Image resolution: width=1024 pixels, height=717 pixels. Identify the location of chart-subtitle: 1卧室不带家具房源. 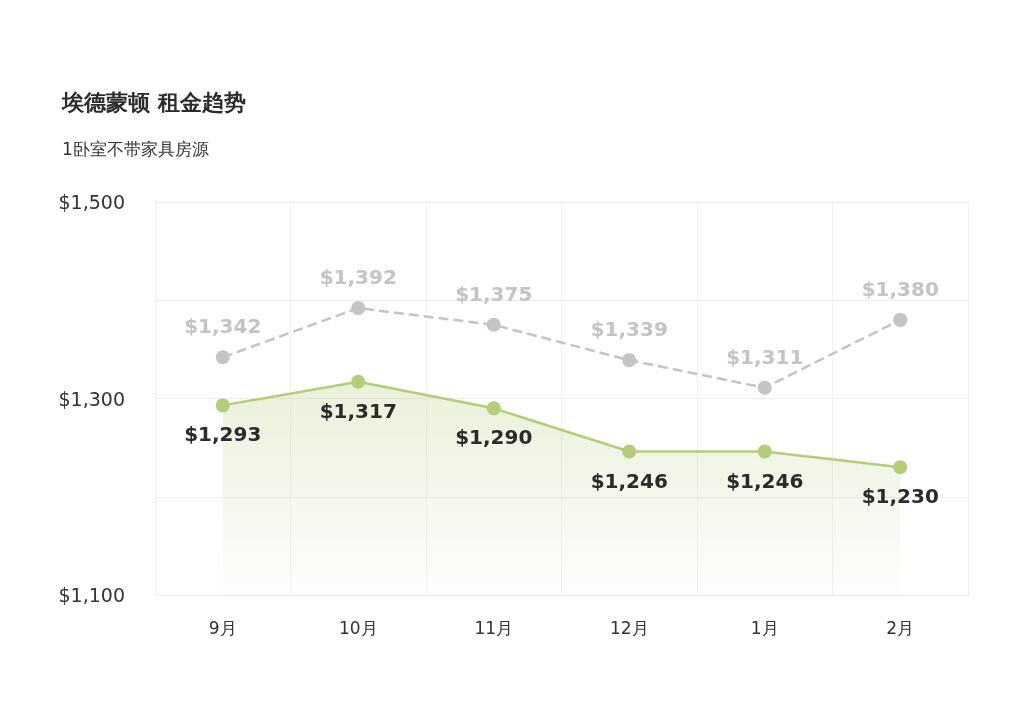
(135, 148).